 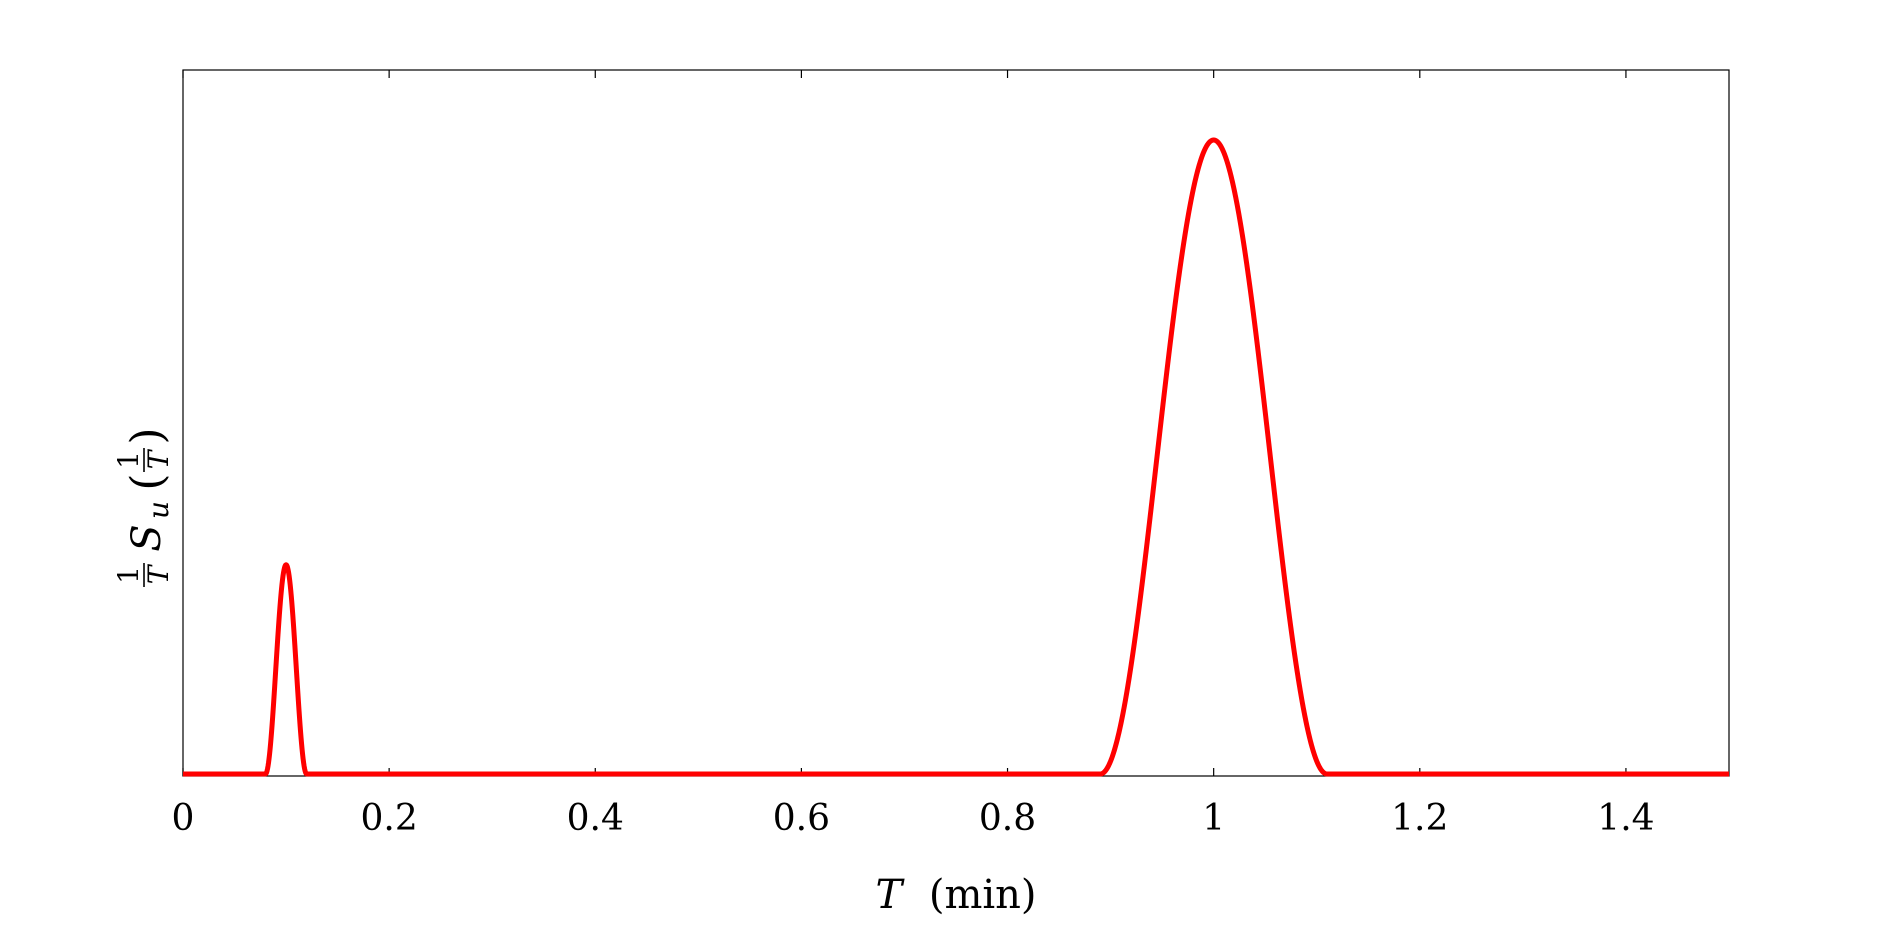 I want to click on x-axis-tick-labels: 0 0.2 0.4 0.6 0.8 1 1.2 1.4, so click(x=913, y=818).